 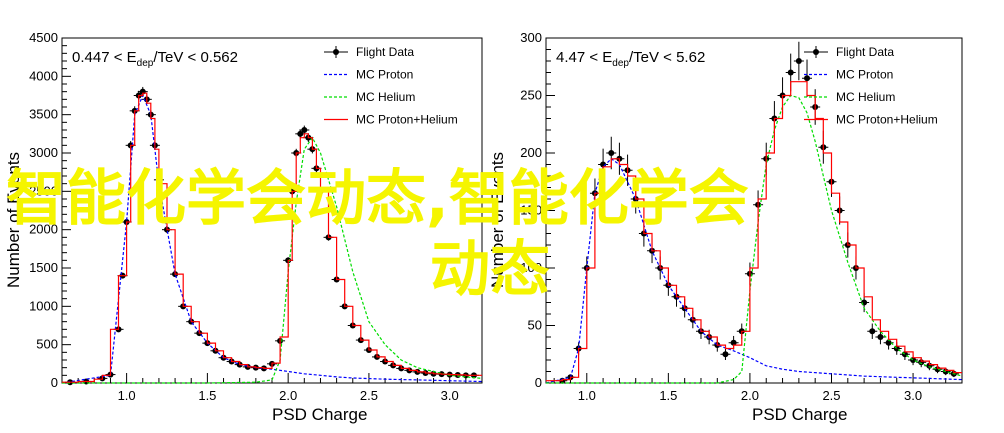 I want to click on energy-range-label: 0.447 < Edep/TeV < 0.562, so click(x=155, y=59).